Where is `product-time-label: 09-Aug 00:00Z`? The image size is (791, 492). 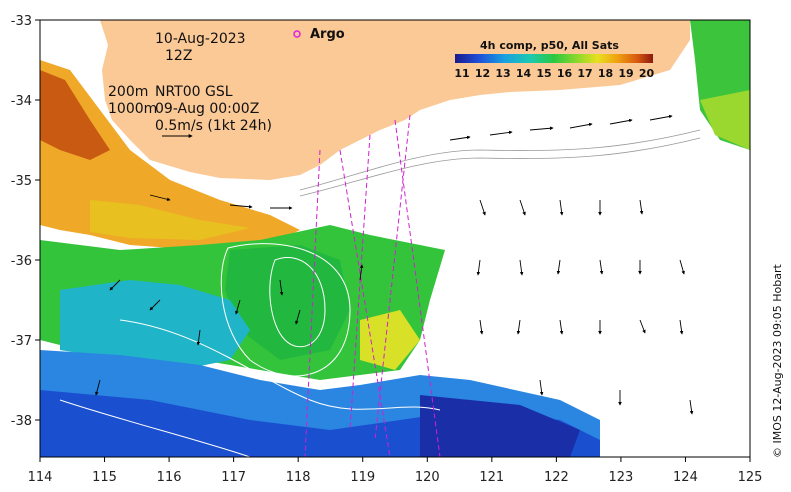
product-time-label: 09-Aug 00:00Z is located at coordinates (207, 109).